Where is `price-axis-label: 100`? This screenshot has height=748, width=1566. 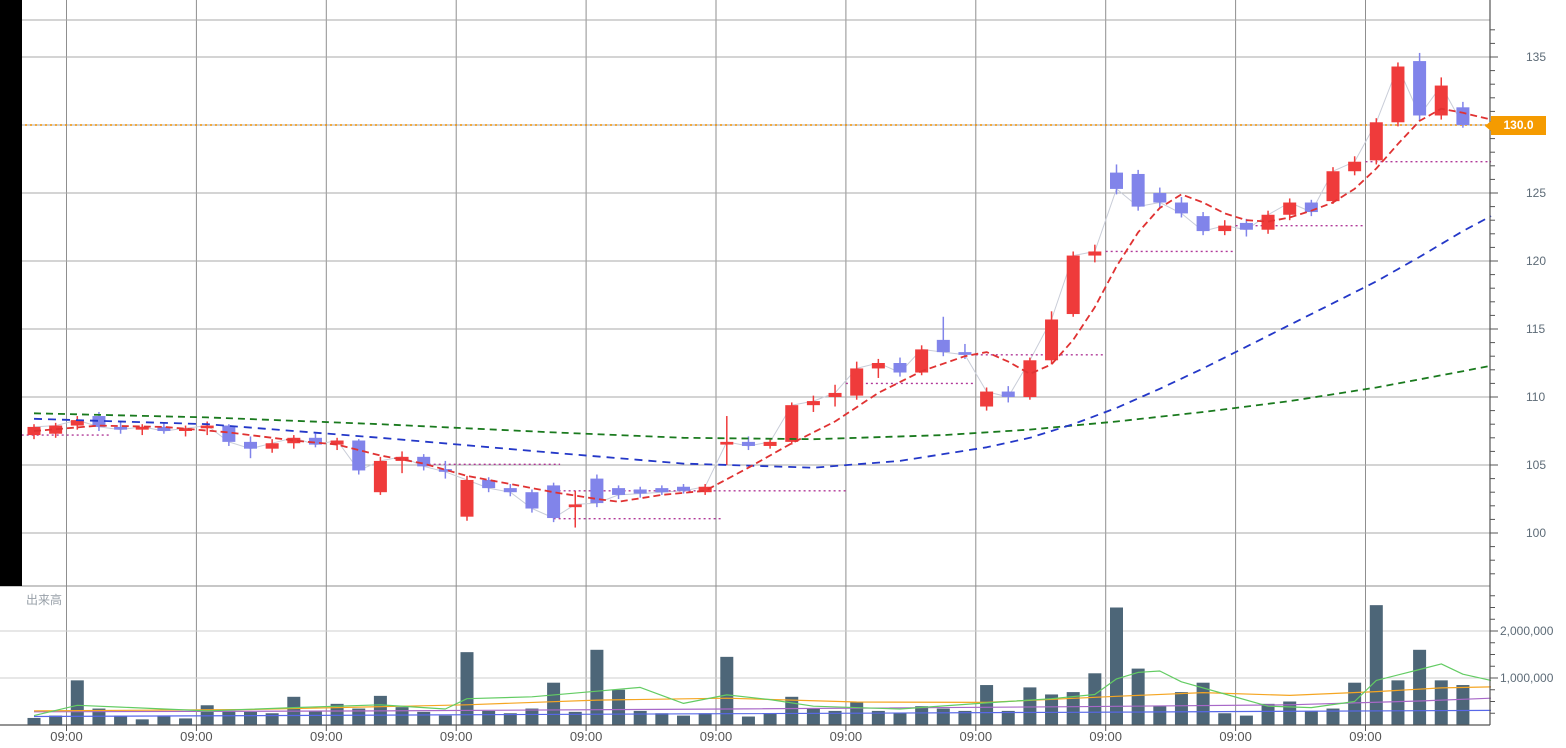 price-axis-label: 100 is located at coordinates (1536, 533).